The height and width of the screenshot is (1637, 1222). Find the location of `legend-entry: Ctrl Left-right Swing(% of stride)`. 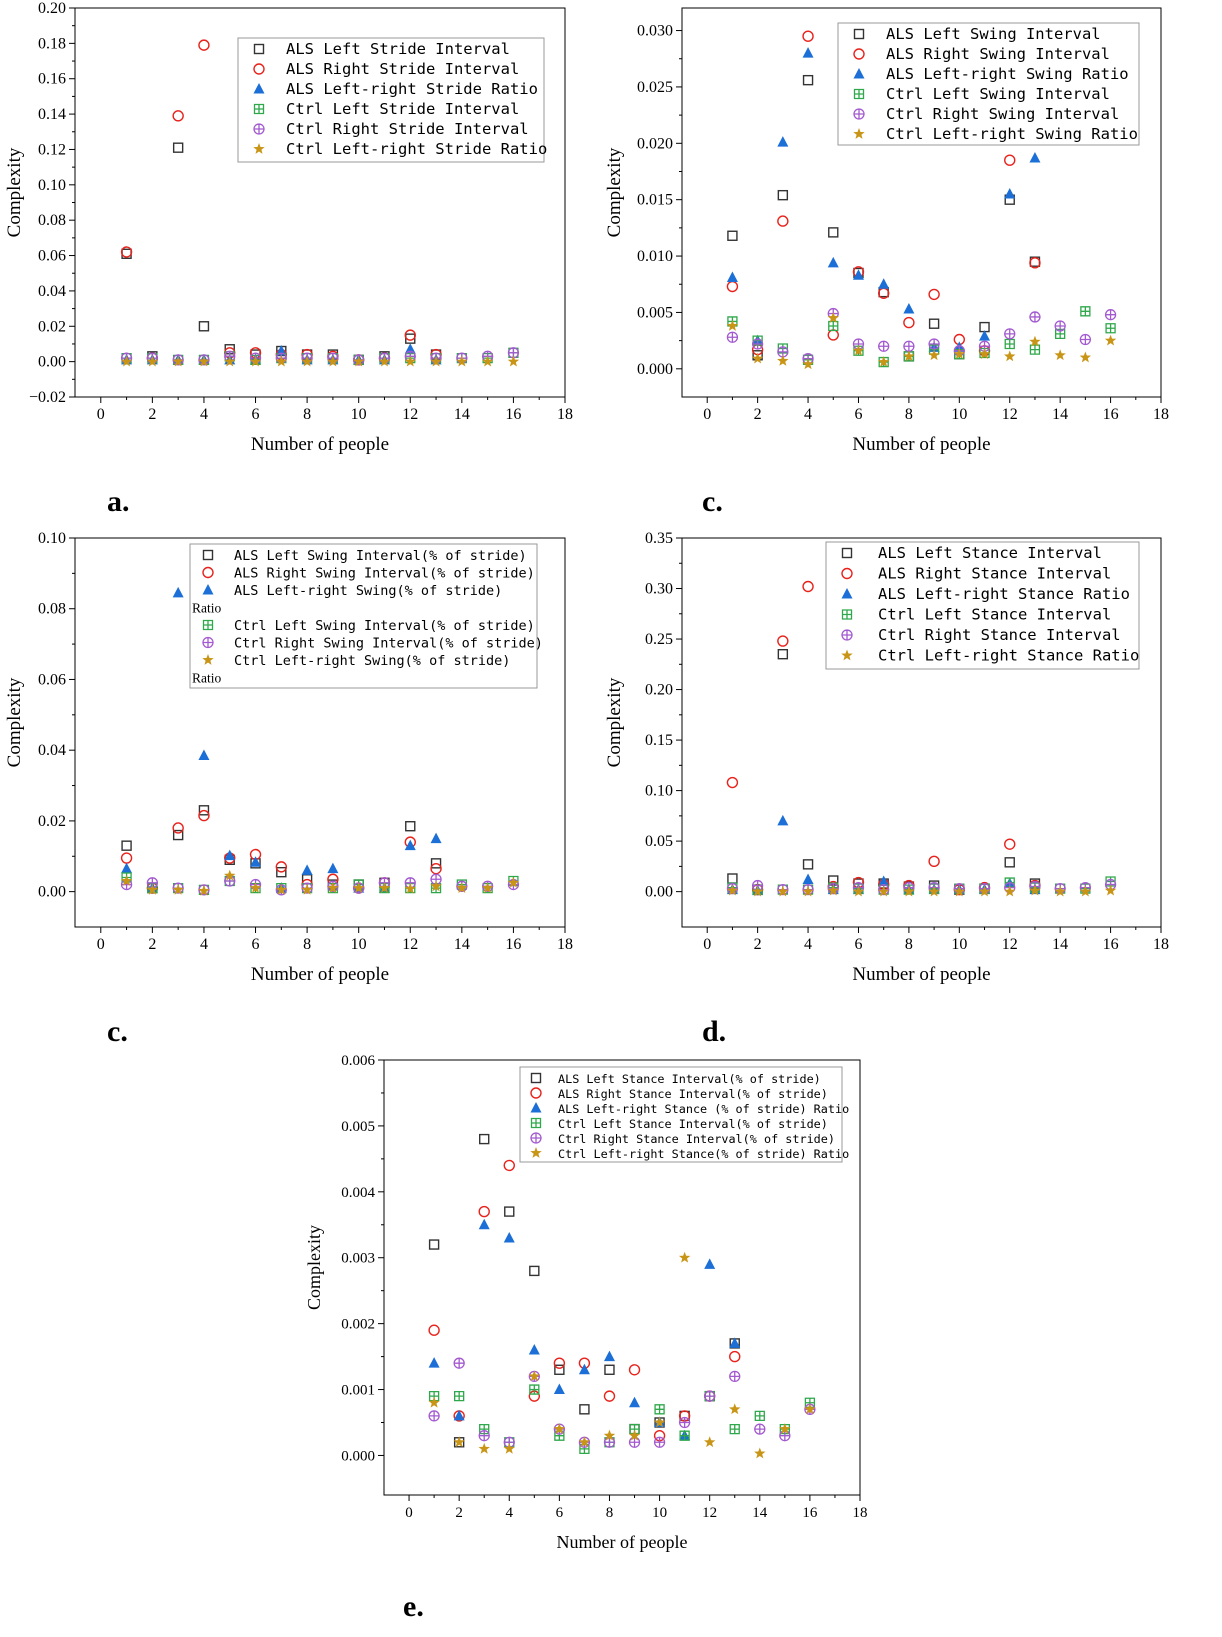

legend-entry: Ctrl Left-right Swing(% of stride) is located at coordinates (372, 661).